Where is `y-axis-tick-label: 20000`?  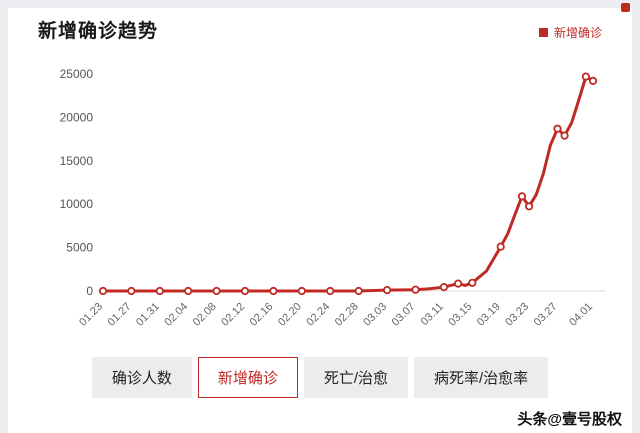
y-axis-tick-label: 20000 is located at coordinates (77, 117).